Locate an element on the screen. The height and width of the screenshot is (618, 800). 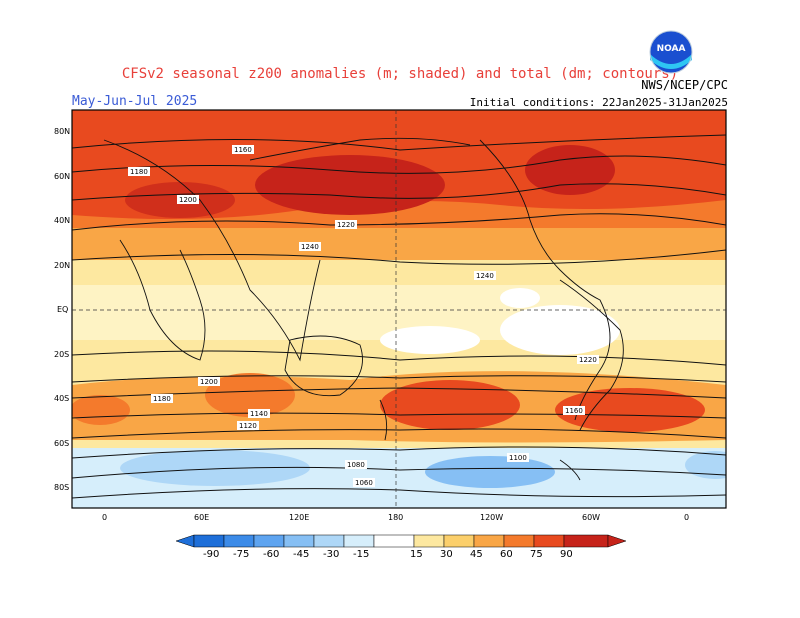
colorbar-tick: 90 is located at coordinates (566, 554).